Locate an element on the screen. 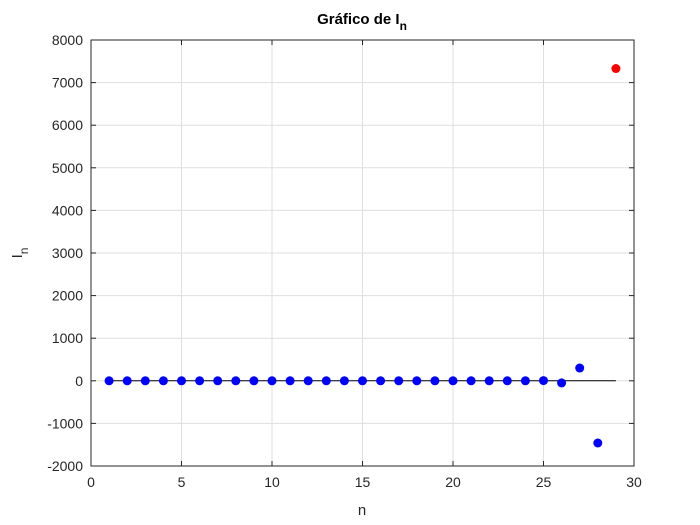  x-tick-label: 0 is located at coordinates (91, 482).